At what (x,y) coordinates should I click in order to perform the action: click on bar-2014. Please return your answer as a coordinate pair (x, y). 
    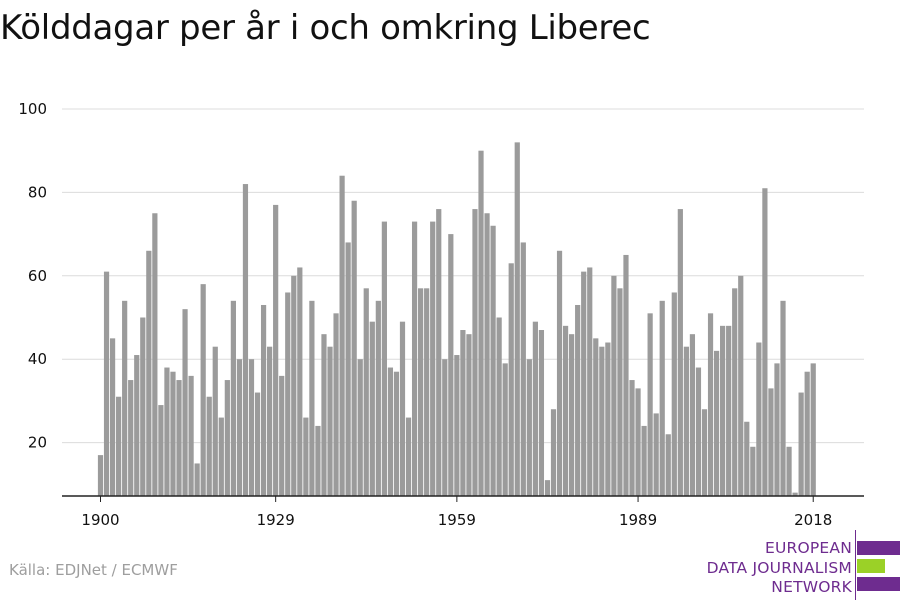
    Looking at the image, I should click on (789, 471).